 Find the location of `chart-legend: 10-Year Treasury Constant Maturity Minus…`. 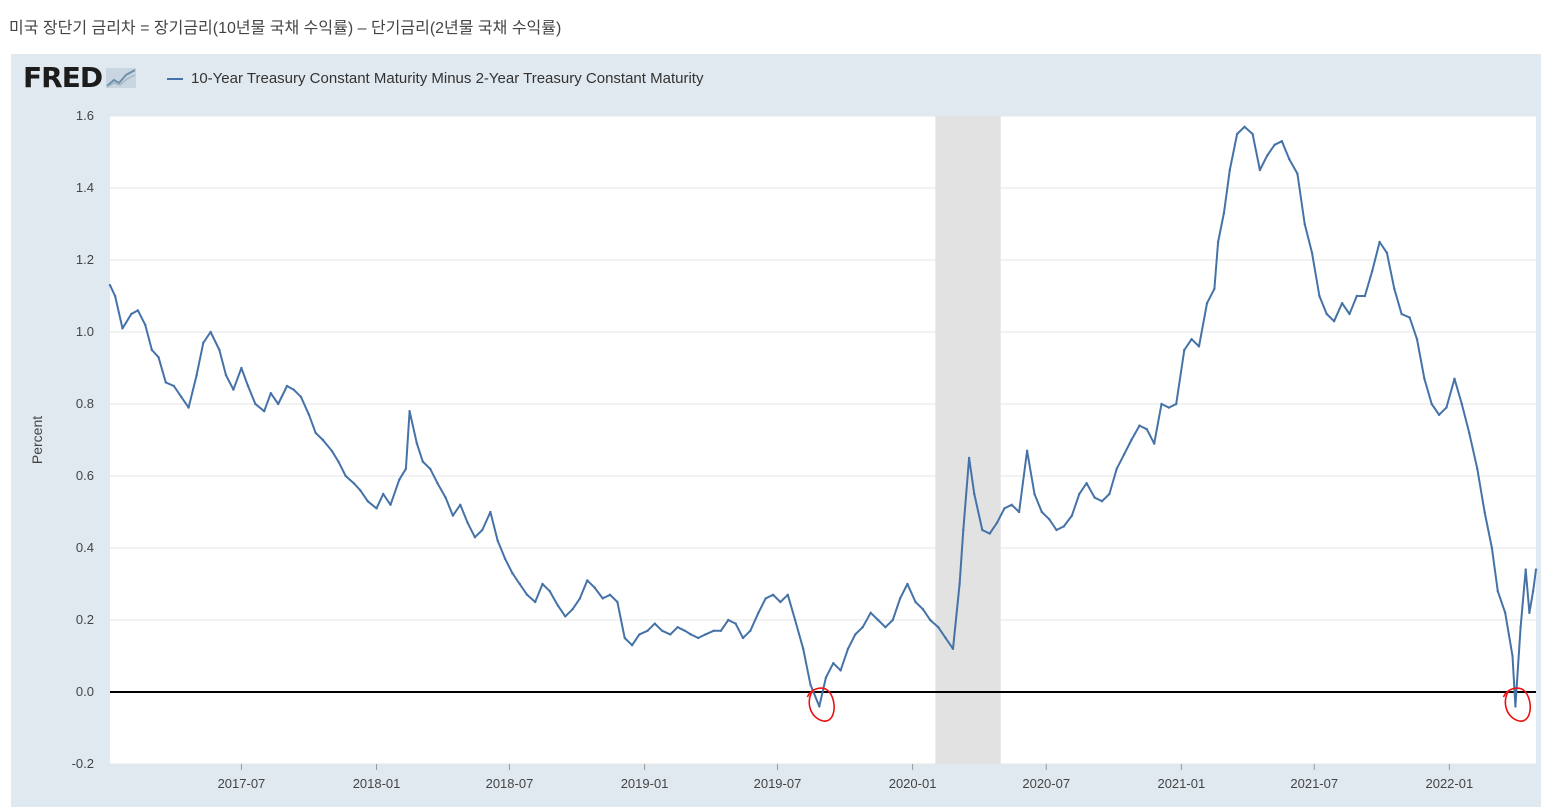

chart-legend: 10-Year Treasury Constant Maturity Minus… is located at coordinates (435, 78).